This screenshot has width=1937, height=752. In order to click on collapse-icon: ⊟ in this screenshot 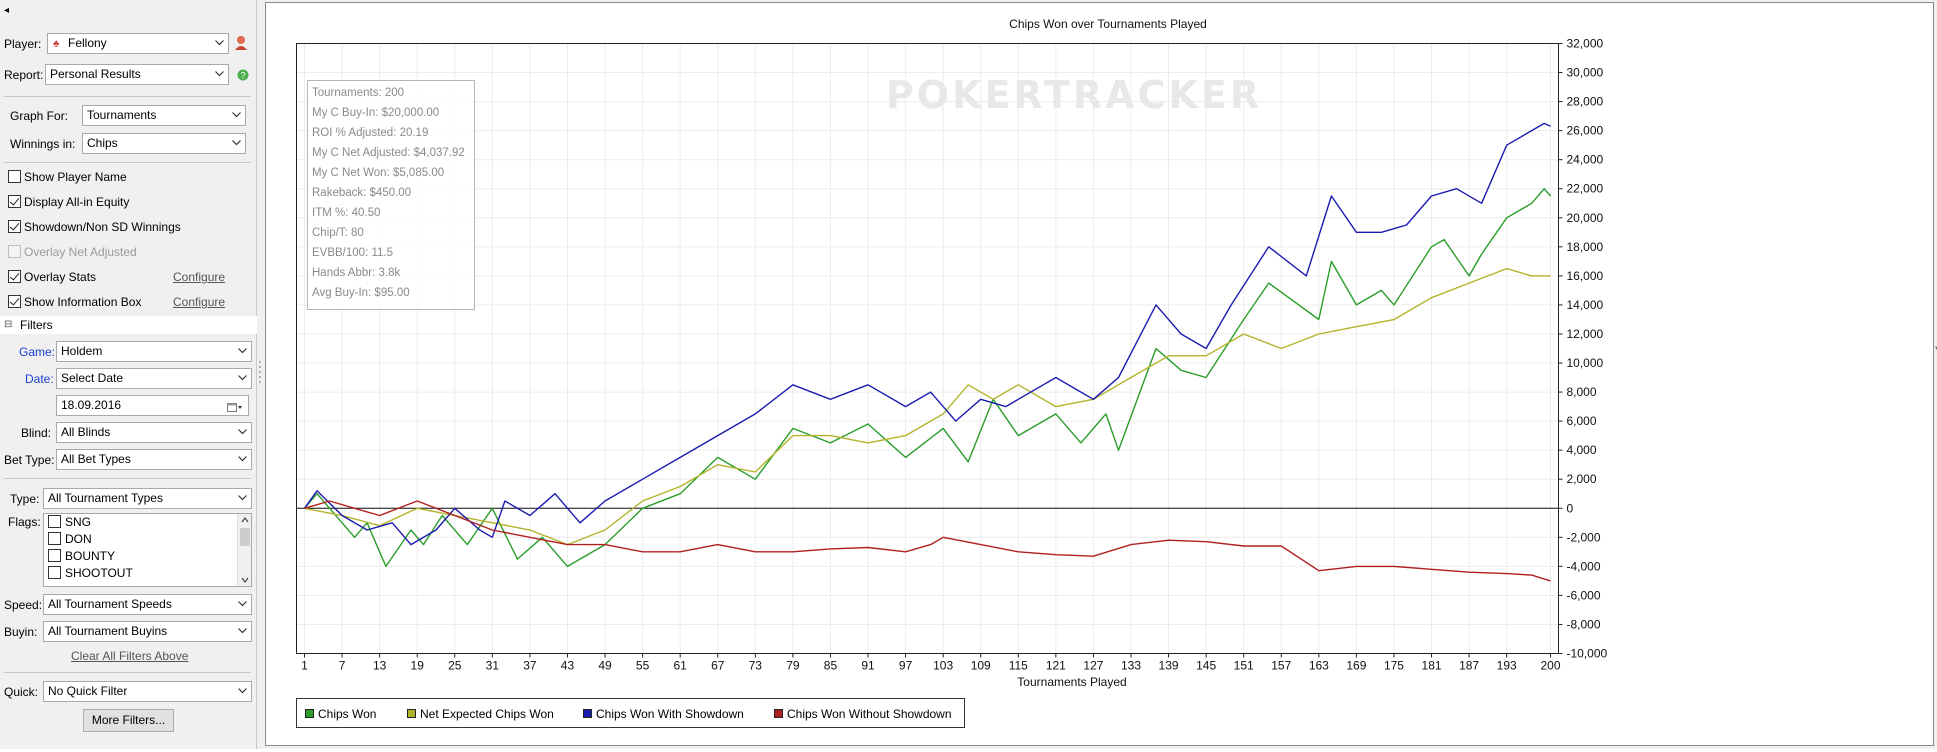, I will do `click(8, 324)`.